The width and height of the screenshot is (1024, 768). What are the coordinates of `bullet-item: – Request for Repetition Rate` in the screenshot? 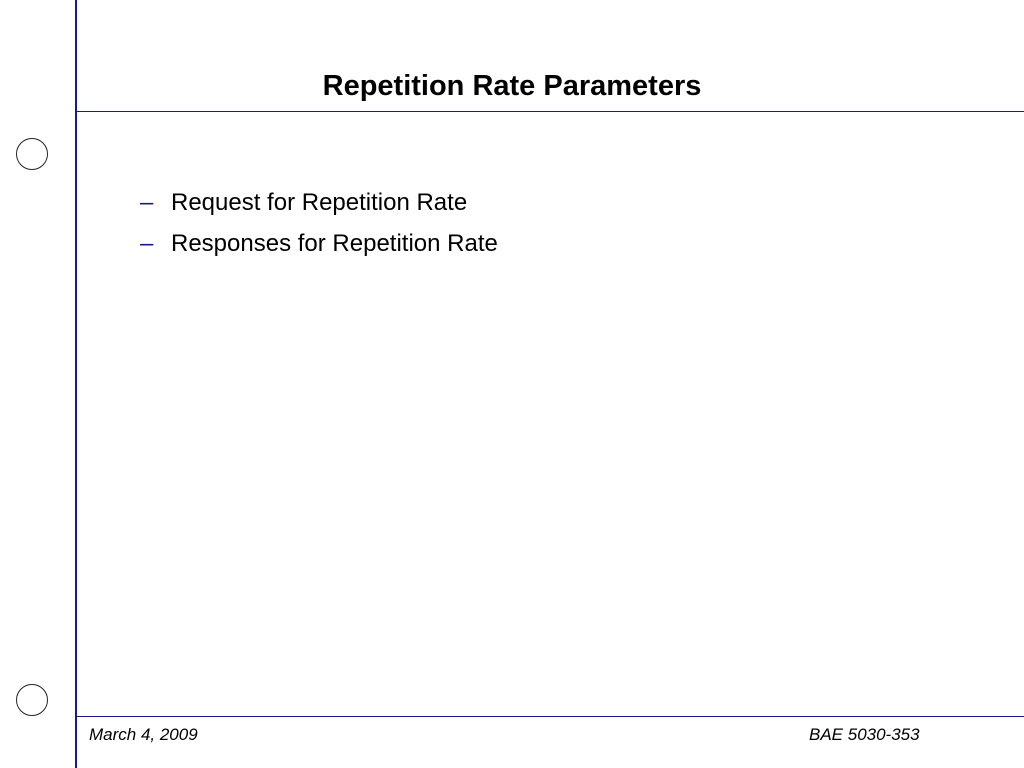 It's located at (319, 202).